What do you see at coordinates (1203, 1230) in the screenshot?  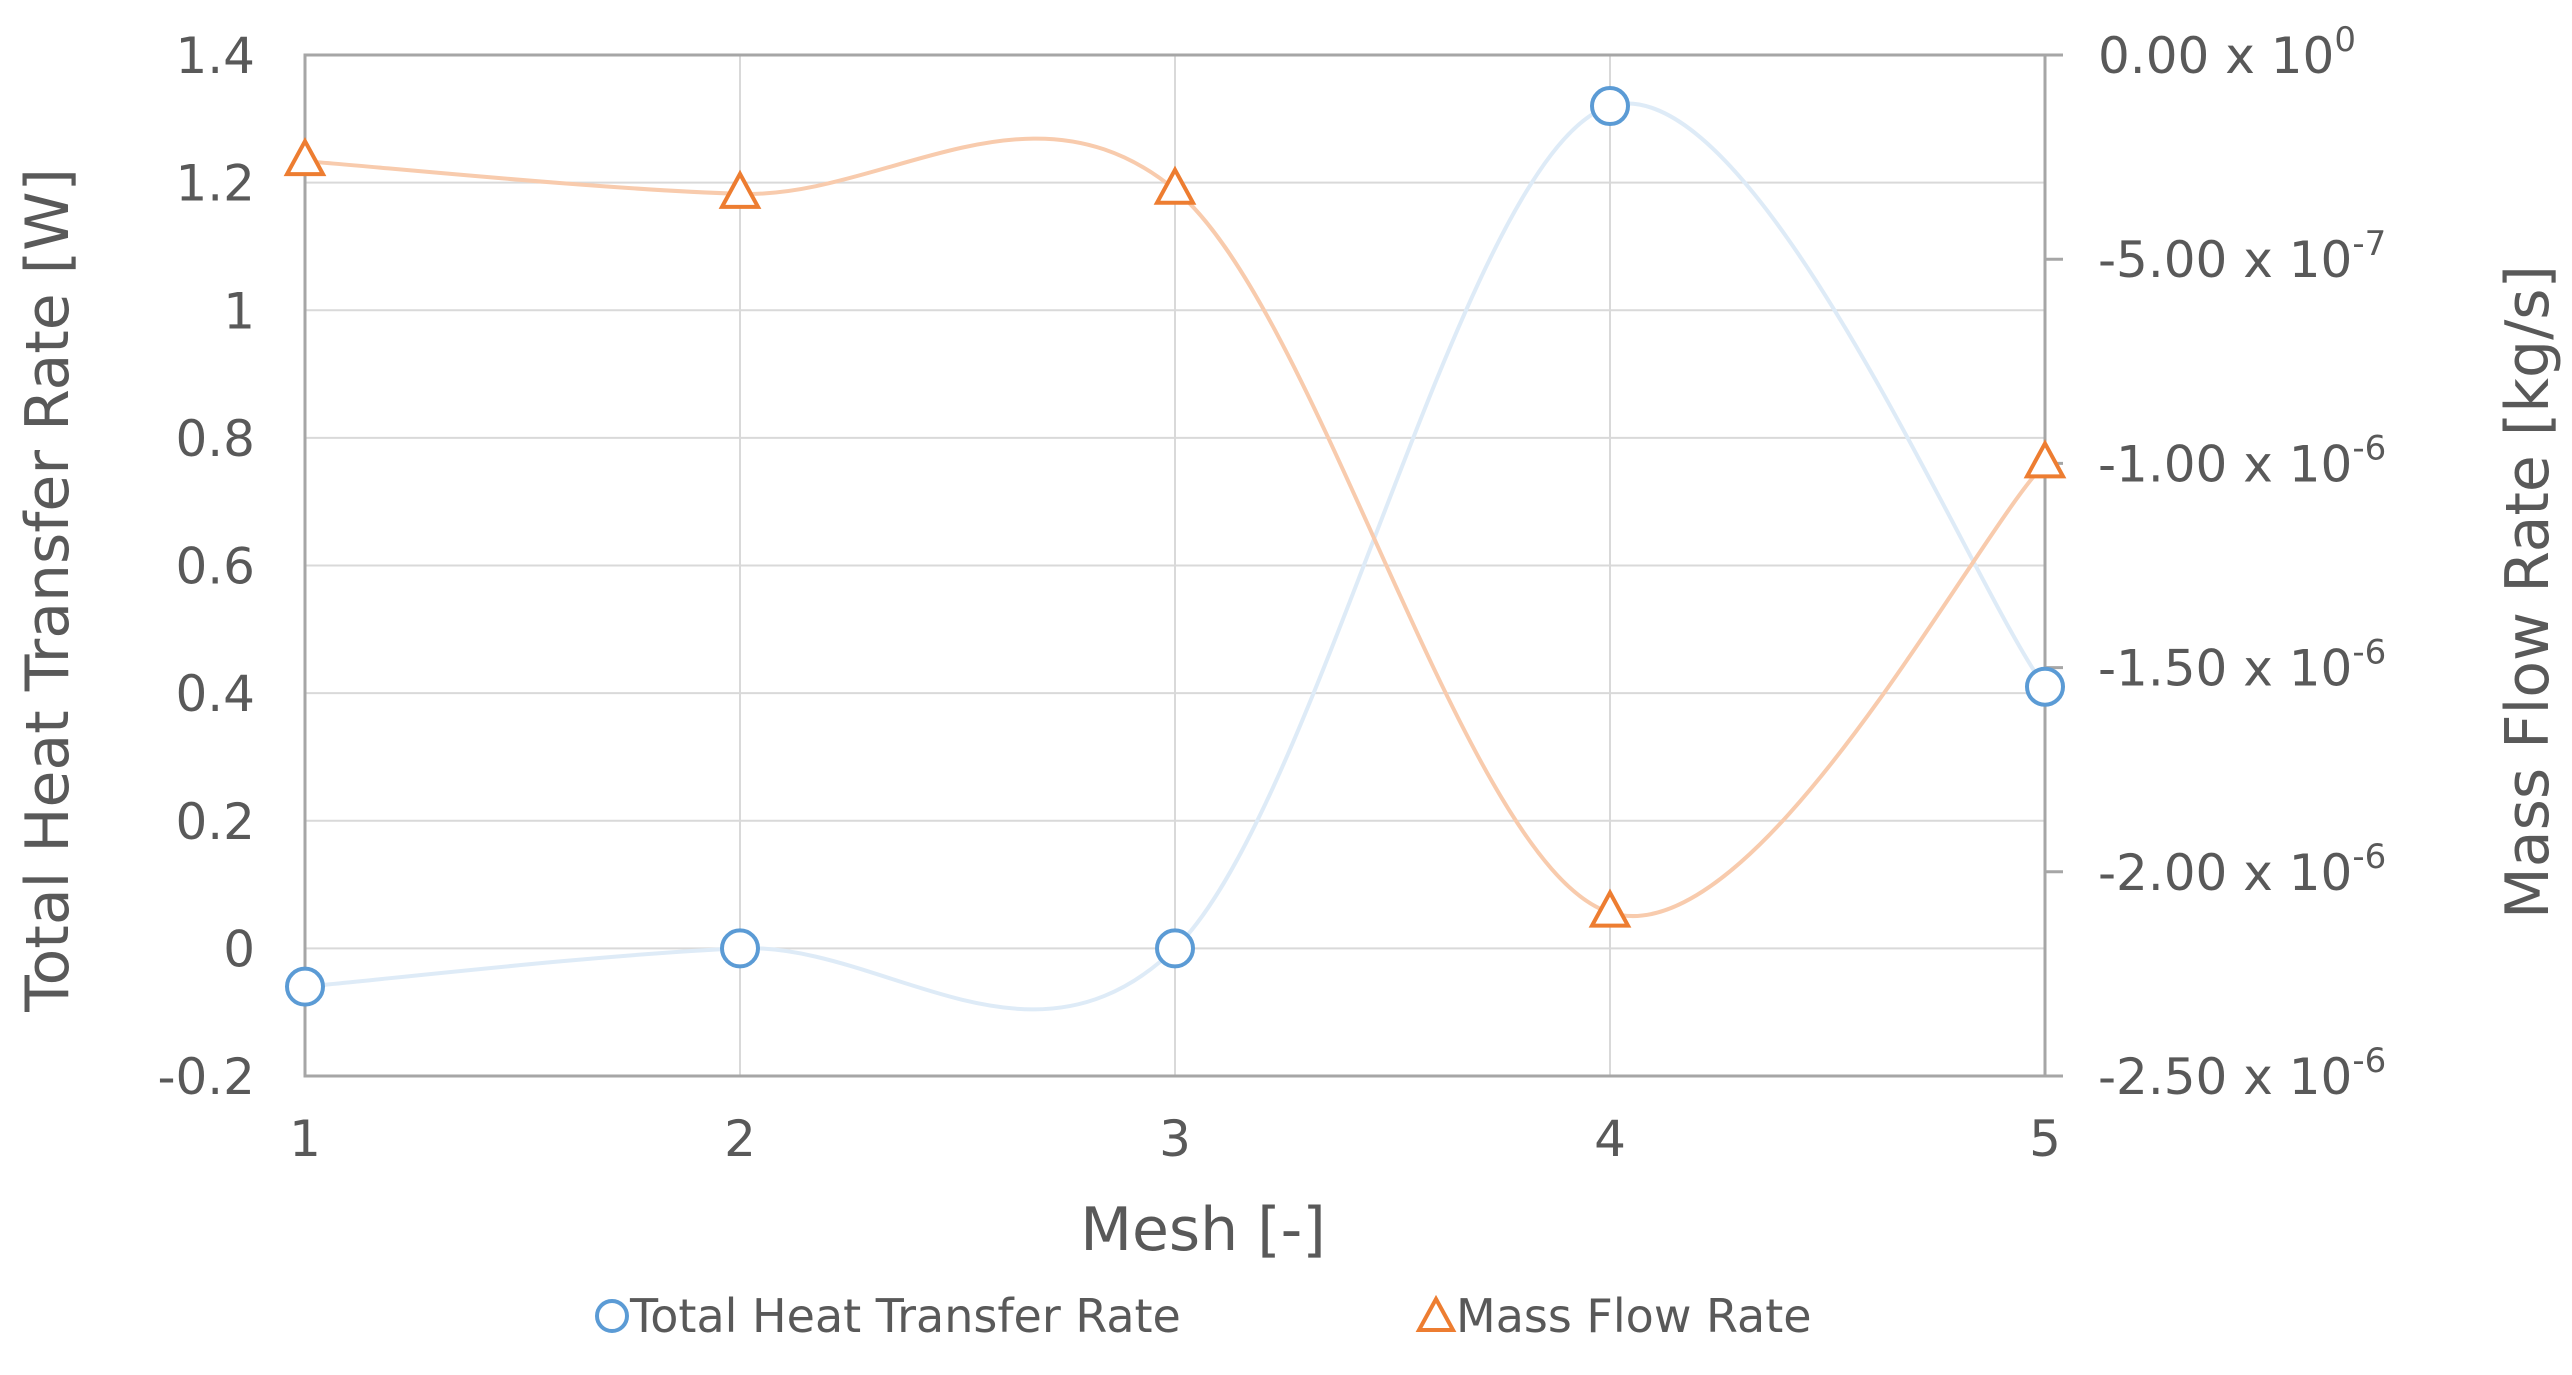 I see `x-axis-title: Mesh [-]` at bounding box center [1203, 1230].